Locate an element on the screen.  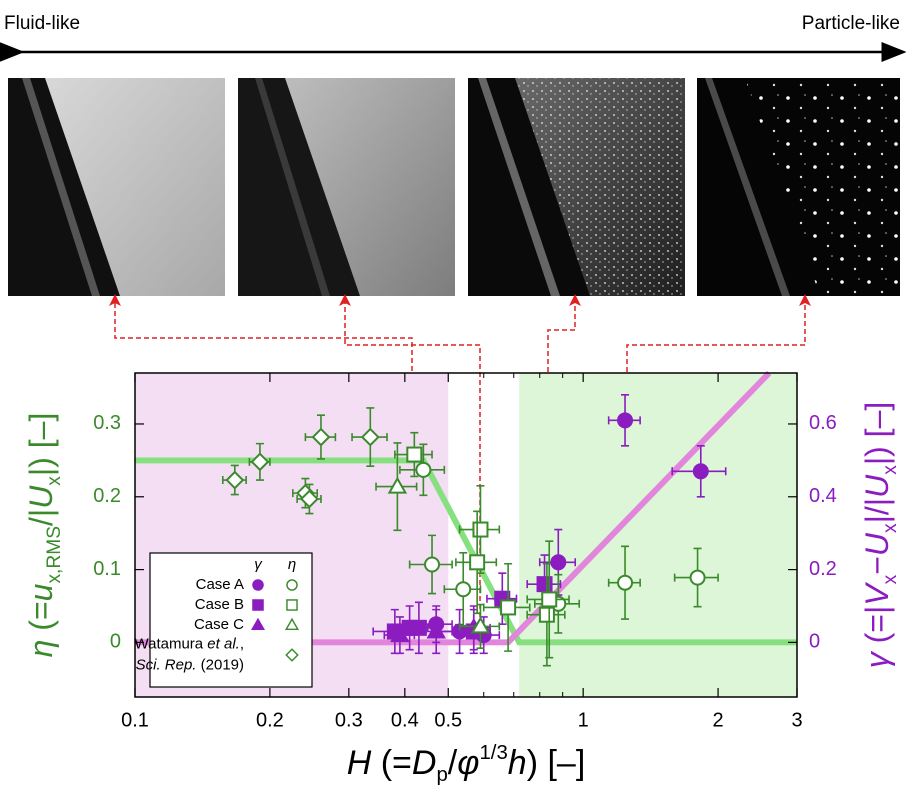
x-axis-label-part: 1/3 is located at coordinates (493, 753).